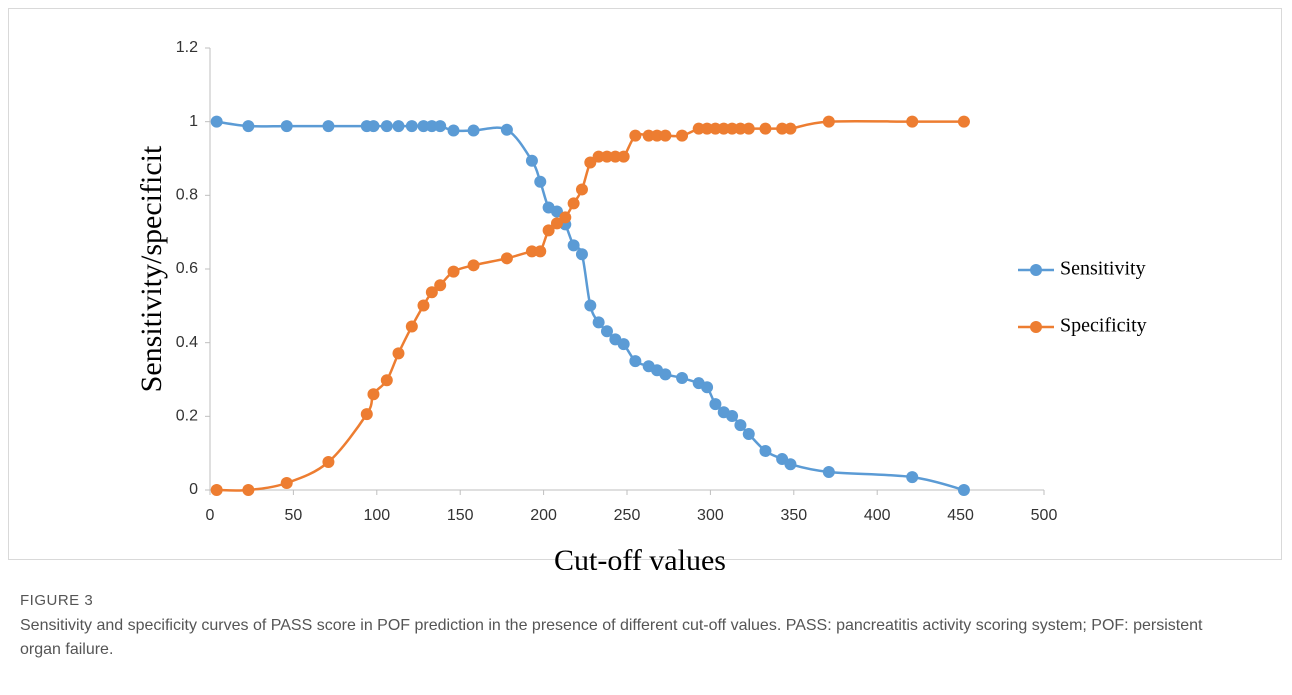  I want to click on x-tick-label: 200, so click(543, 515).